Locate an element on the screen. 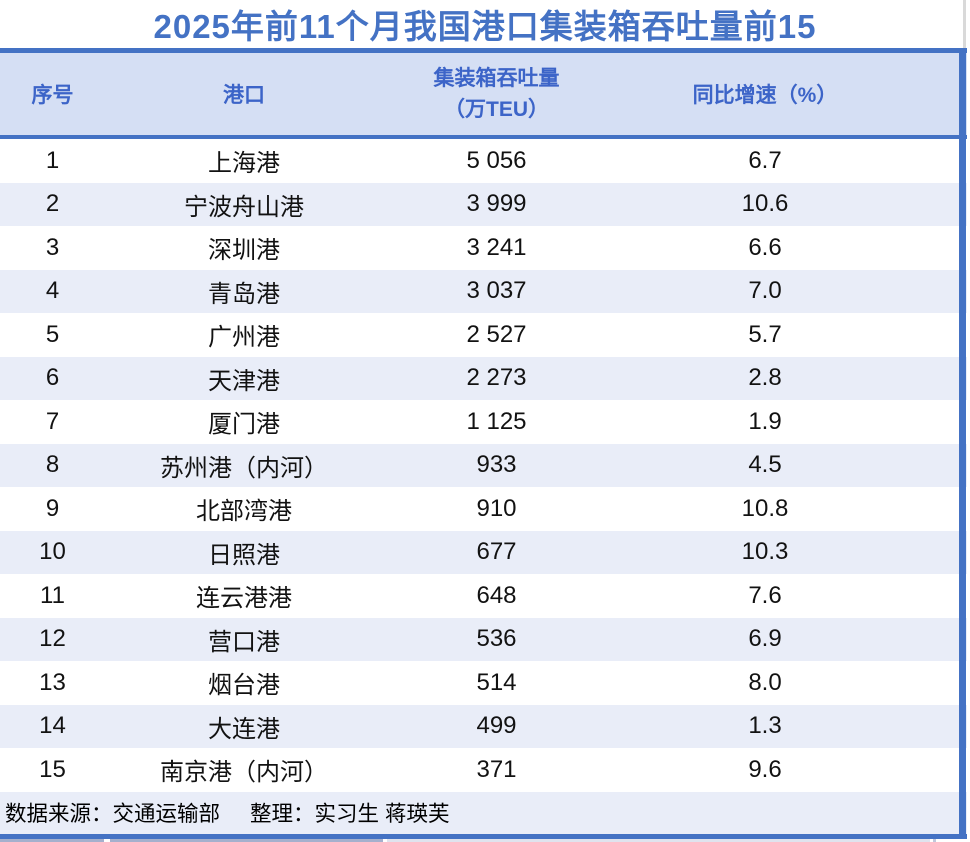  rank-cell: 14 is located at coordinates (52, 726).